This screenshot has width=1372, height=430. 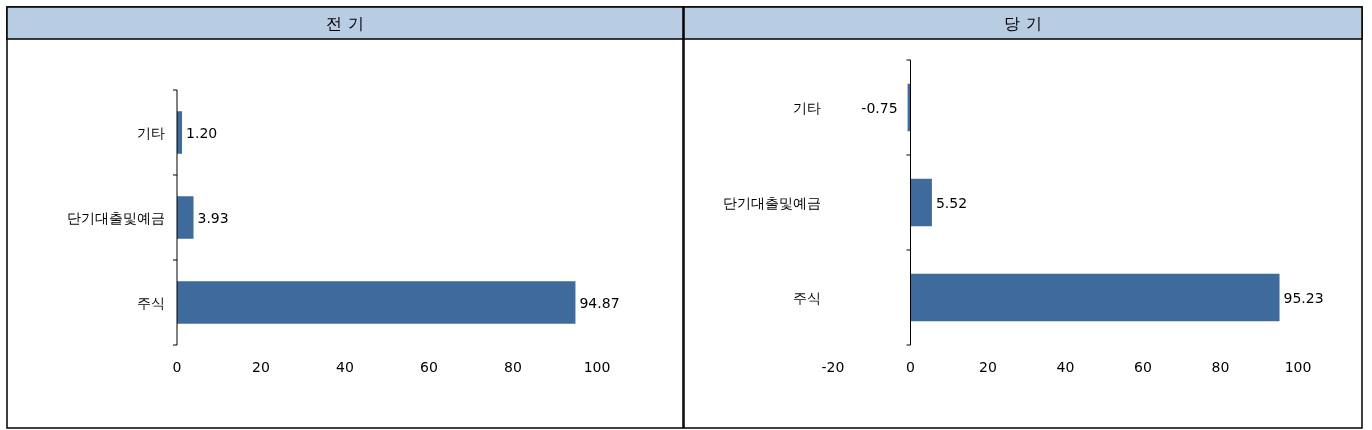 I want to click on data-label: 3.93, so click(x=213, y=217).